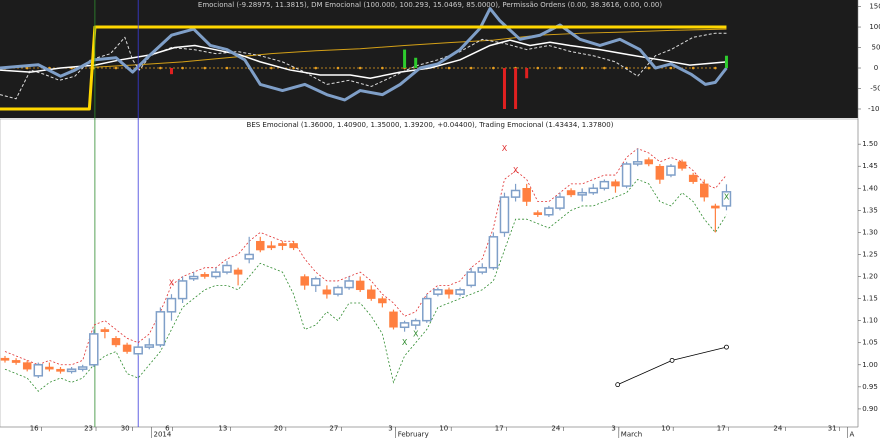 This screenshot has height=438, width=880. Describe the element at coordinates (874, 109) in the screenshot. I see `y-tick-label: -100` at that location.